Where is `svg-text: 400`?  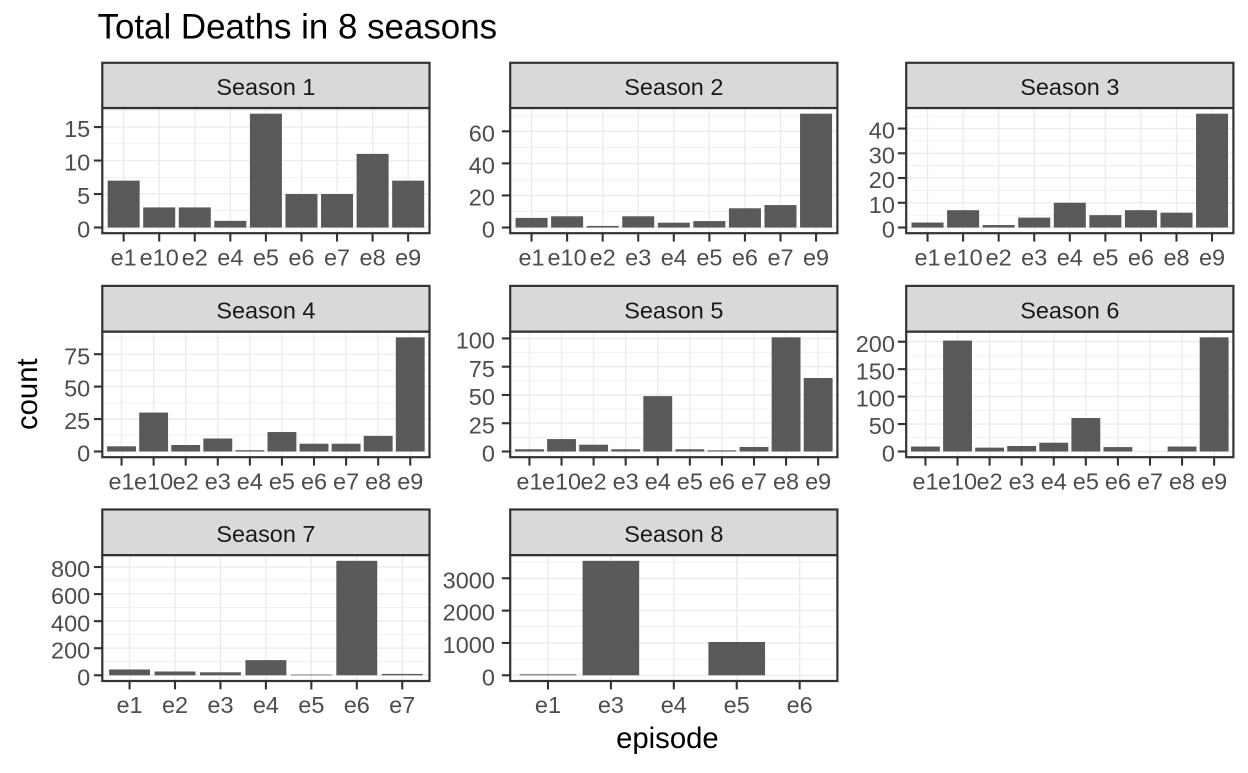 svg-text: 400 is located at coordinates (70, 623).